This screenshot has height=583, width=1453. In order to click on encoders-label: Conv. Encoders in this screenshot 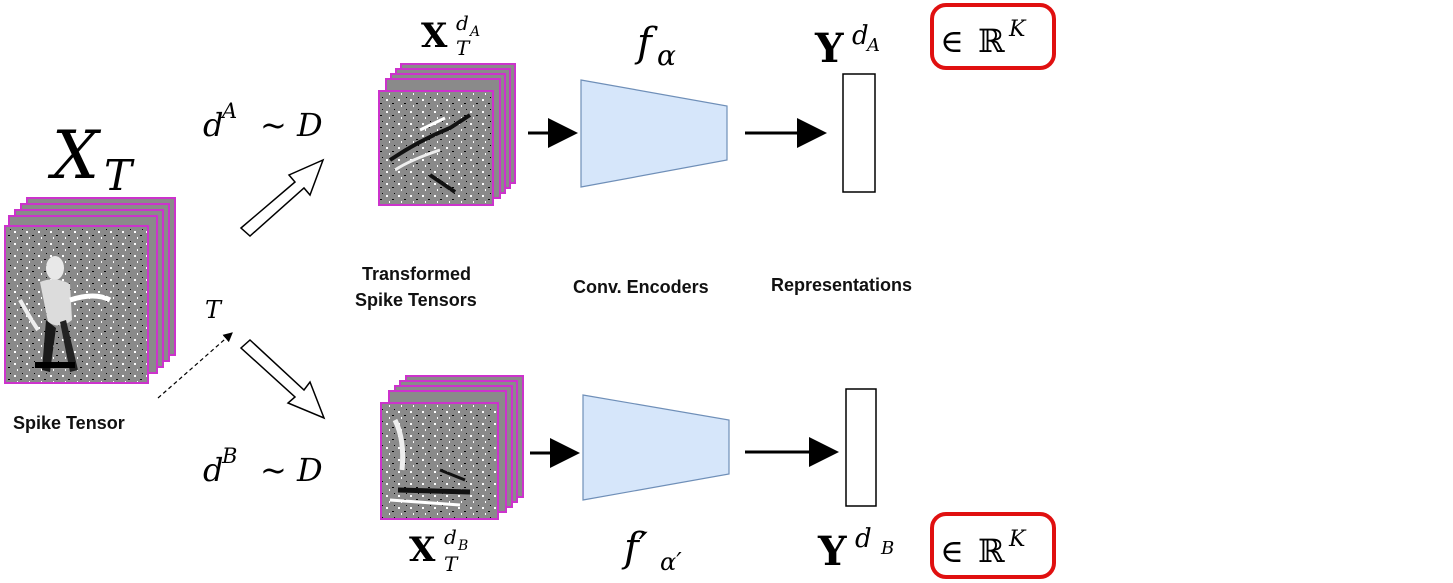, I will do `click(641, 287)`.